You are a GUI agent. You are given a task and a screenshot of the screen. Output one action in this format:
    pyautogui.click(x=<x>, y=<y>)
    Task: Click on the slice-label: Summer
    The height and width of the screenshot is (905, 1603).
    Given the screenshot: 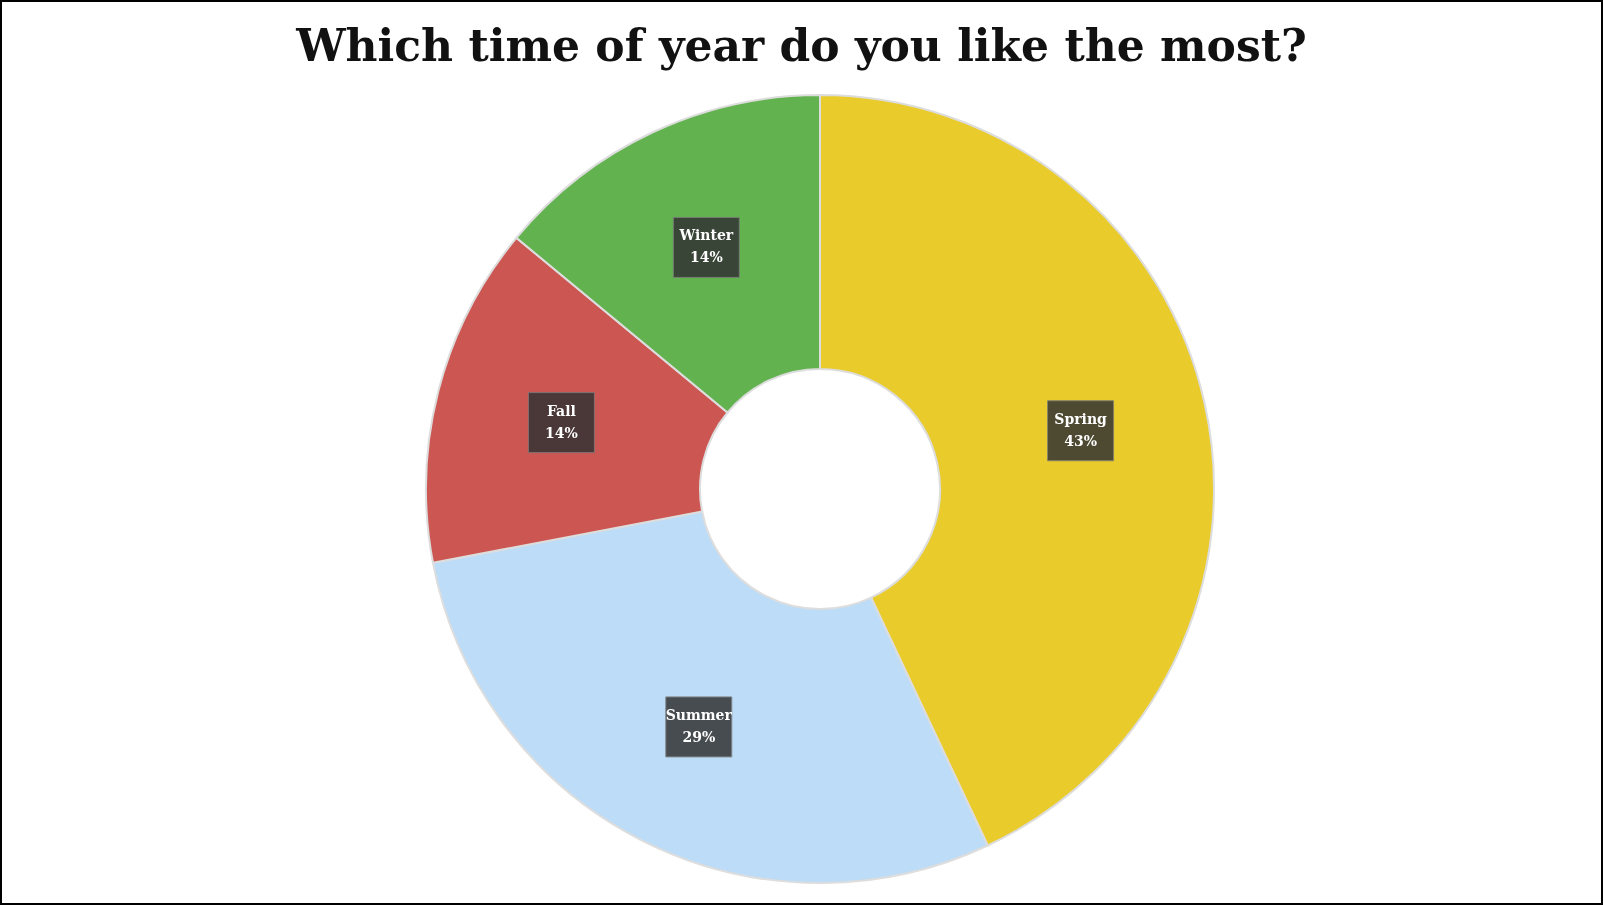 What is the action you would take?
    pyautogui.click(x=699, y=714)
    